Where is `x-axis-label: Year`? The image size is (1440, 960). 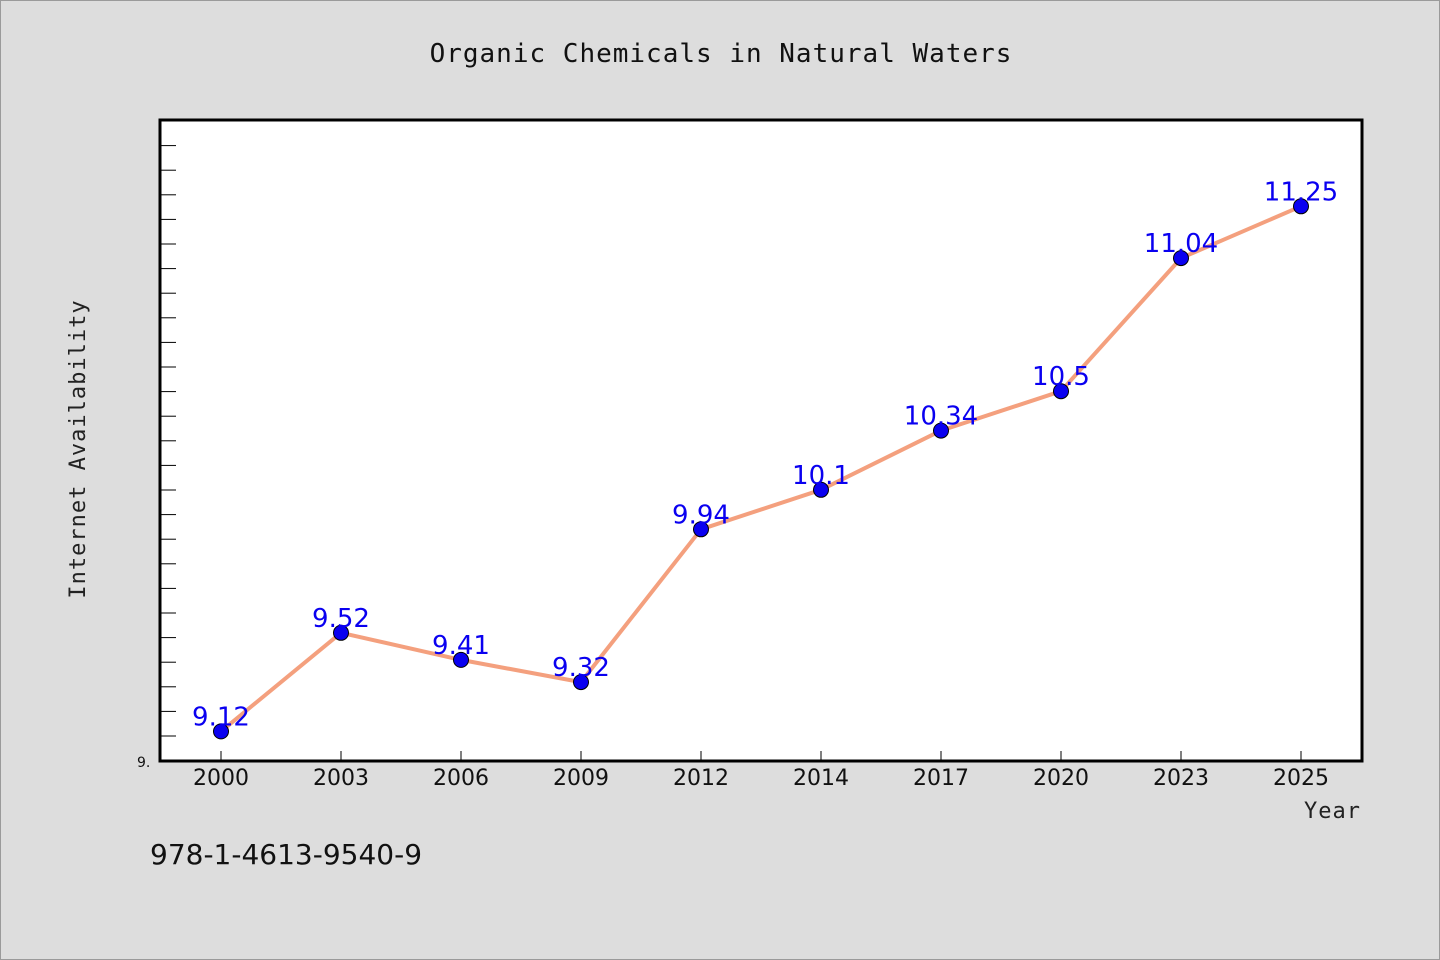
x-axis-label: Year is located at coordinates (1332, 811).